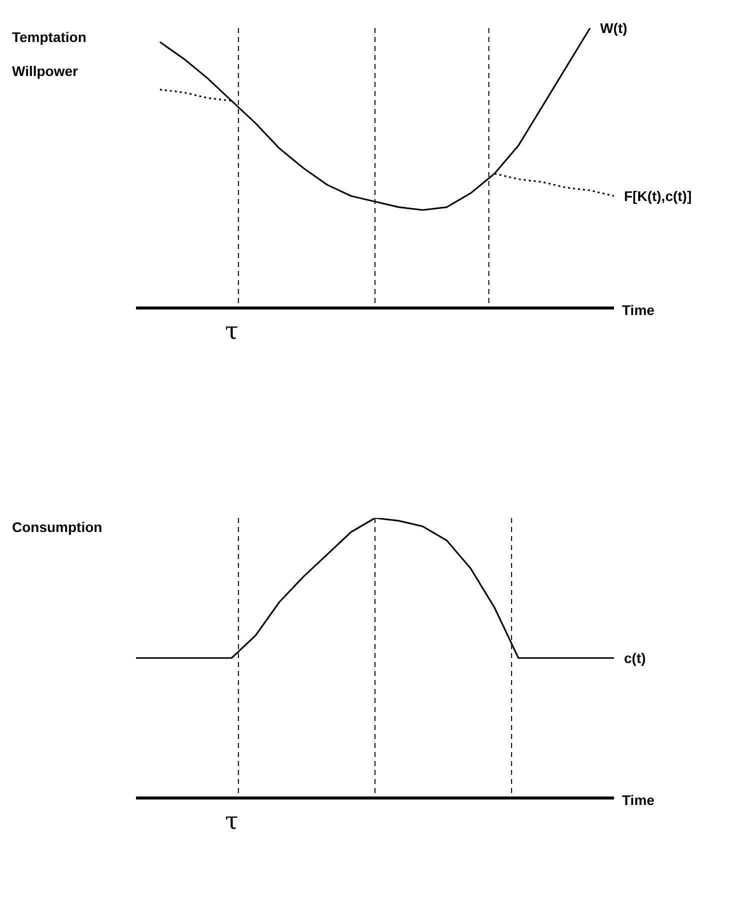 The image size is (732, 909). What do you see at coordinates (658, 196) in the screenshot?
I see `series-label: F[K(t),c(t)]` at bounding box center [658, 196].